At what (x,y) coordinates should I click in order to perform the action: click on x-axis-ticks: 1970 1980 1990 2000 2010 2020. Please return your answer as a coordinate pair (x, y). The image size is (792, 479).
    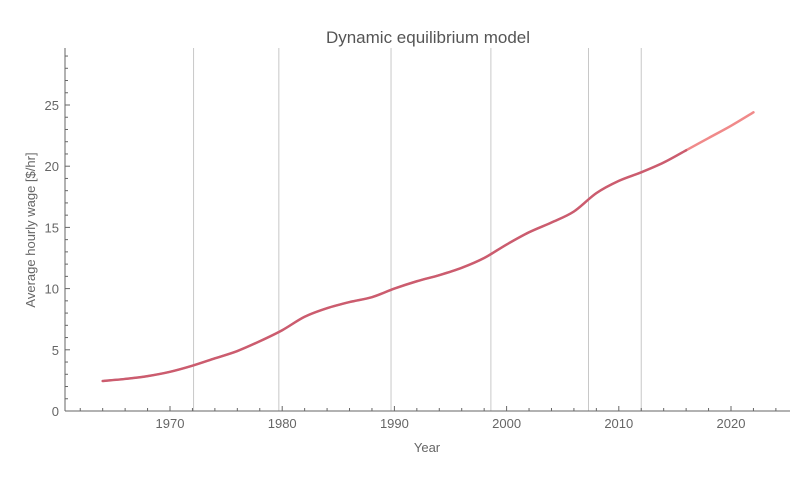
    Looking at the image, I should click on (428, 418).